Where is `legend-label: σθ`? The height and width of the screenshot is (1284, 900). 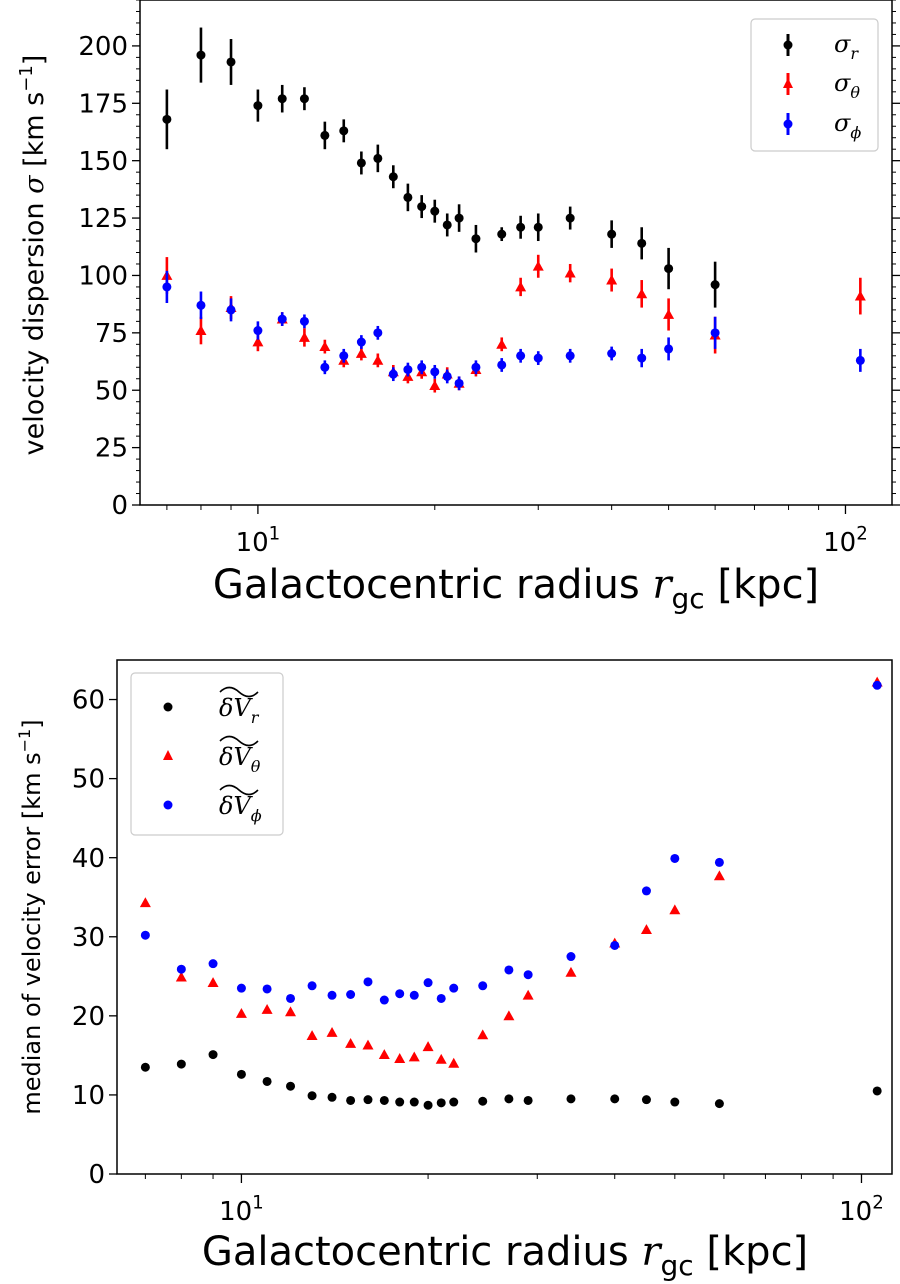
legend-label: σθ is located at coordinates (847, 85).